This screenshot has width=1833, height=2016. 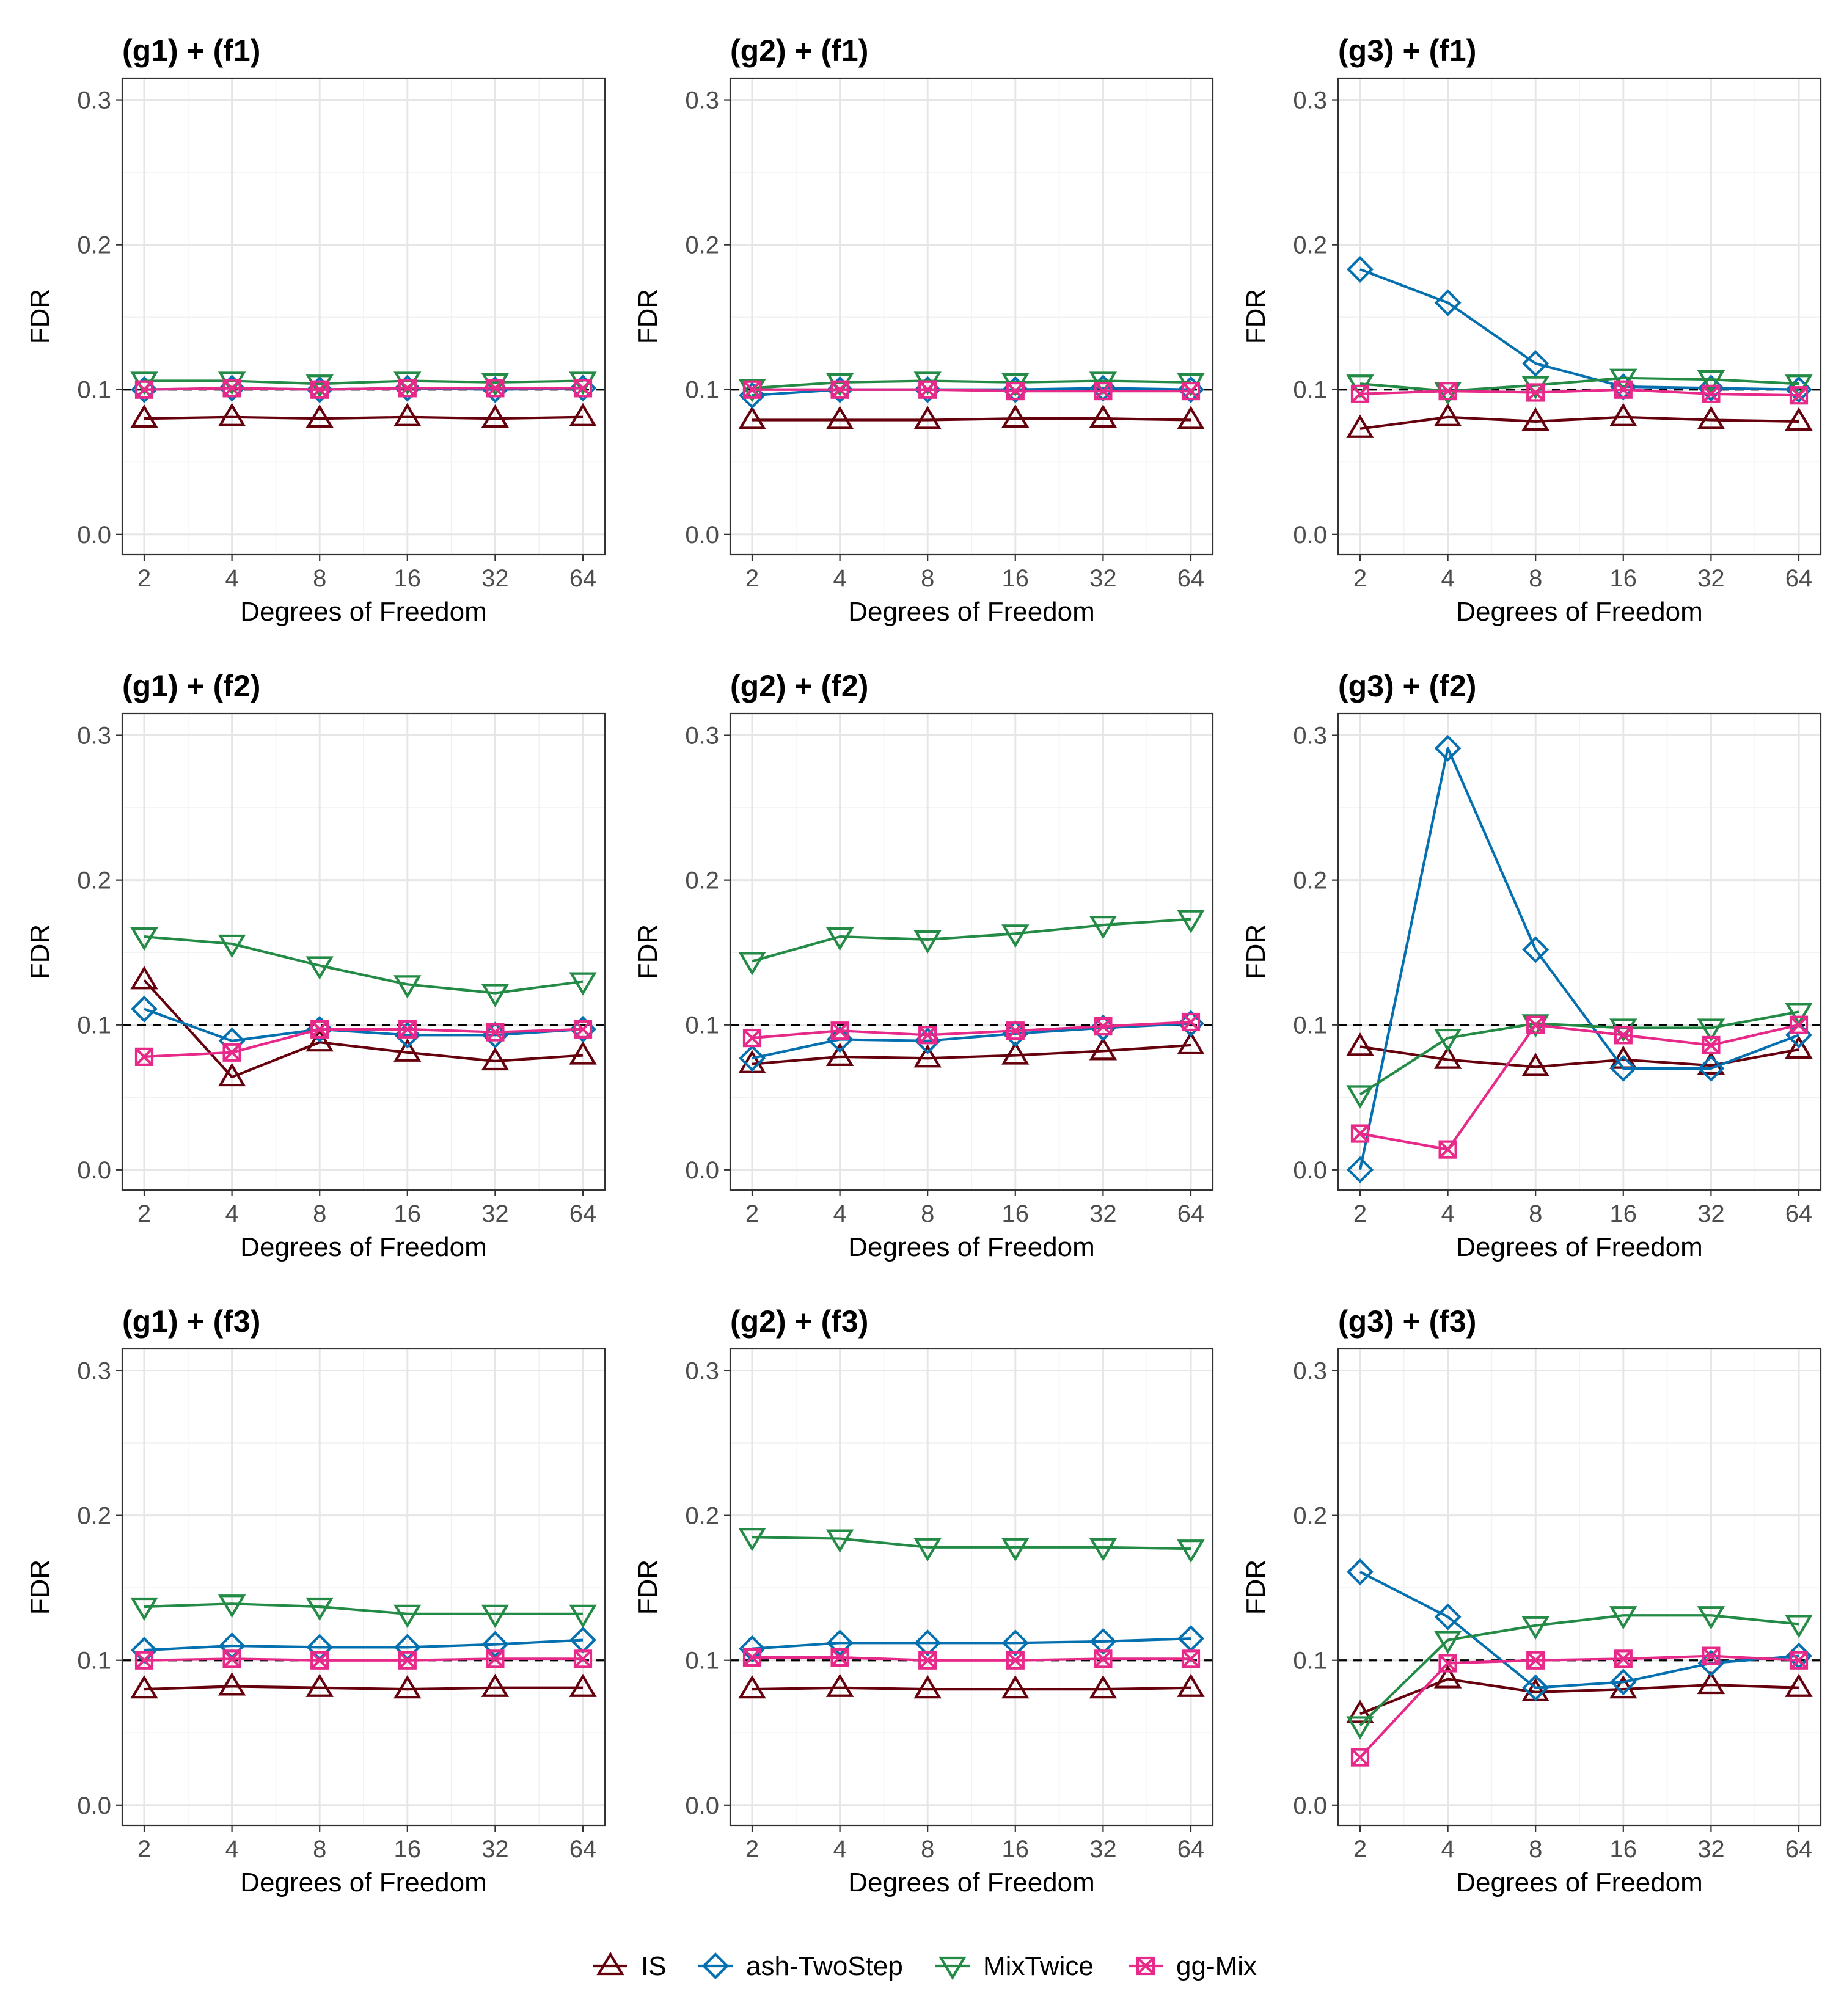 I want to click on x-tick-label: 8, so click(x=319, y=1849).